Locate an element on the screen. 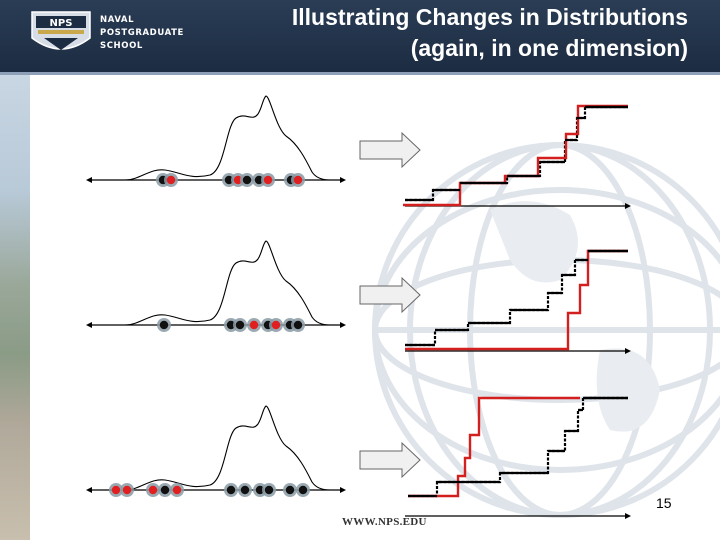 The width and height of the screenshot is (720, 540). logo-line-2: POSTGRADUATE is located at coordinates (142, 33).